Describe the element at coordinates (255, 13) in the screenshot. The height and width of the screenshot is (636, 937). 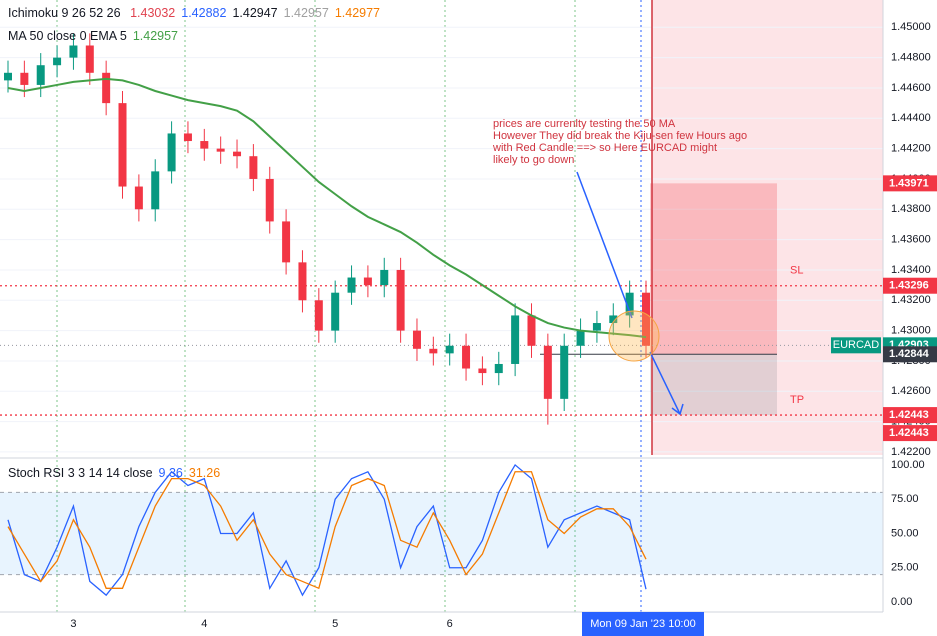
I see `legend-value: 1.42947` at that location.